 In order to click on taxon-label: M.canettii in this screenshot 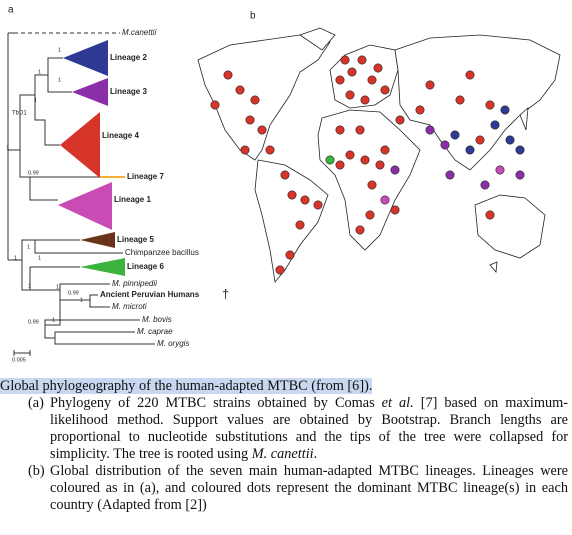, I will do `click(139, 32)`.